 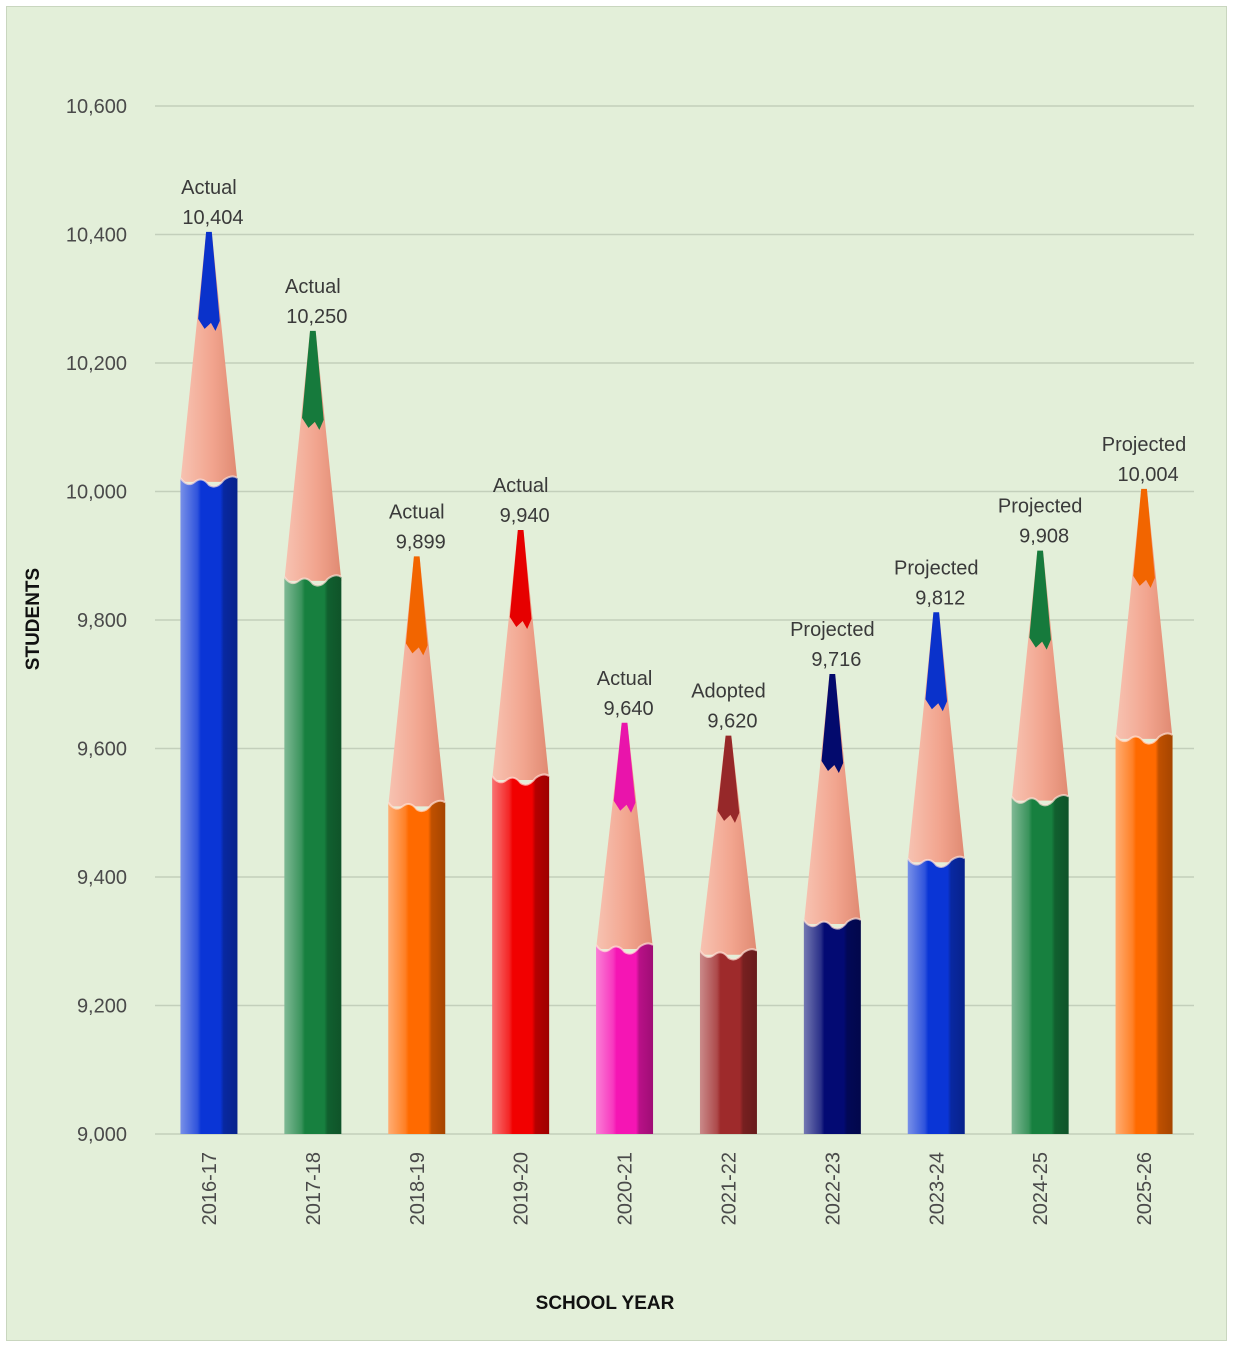 What do you see at coordinates (316, 317) in the screenshot?
I see `data-label-value: 10,250` at bounding box center [316, 317].